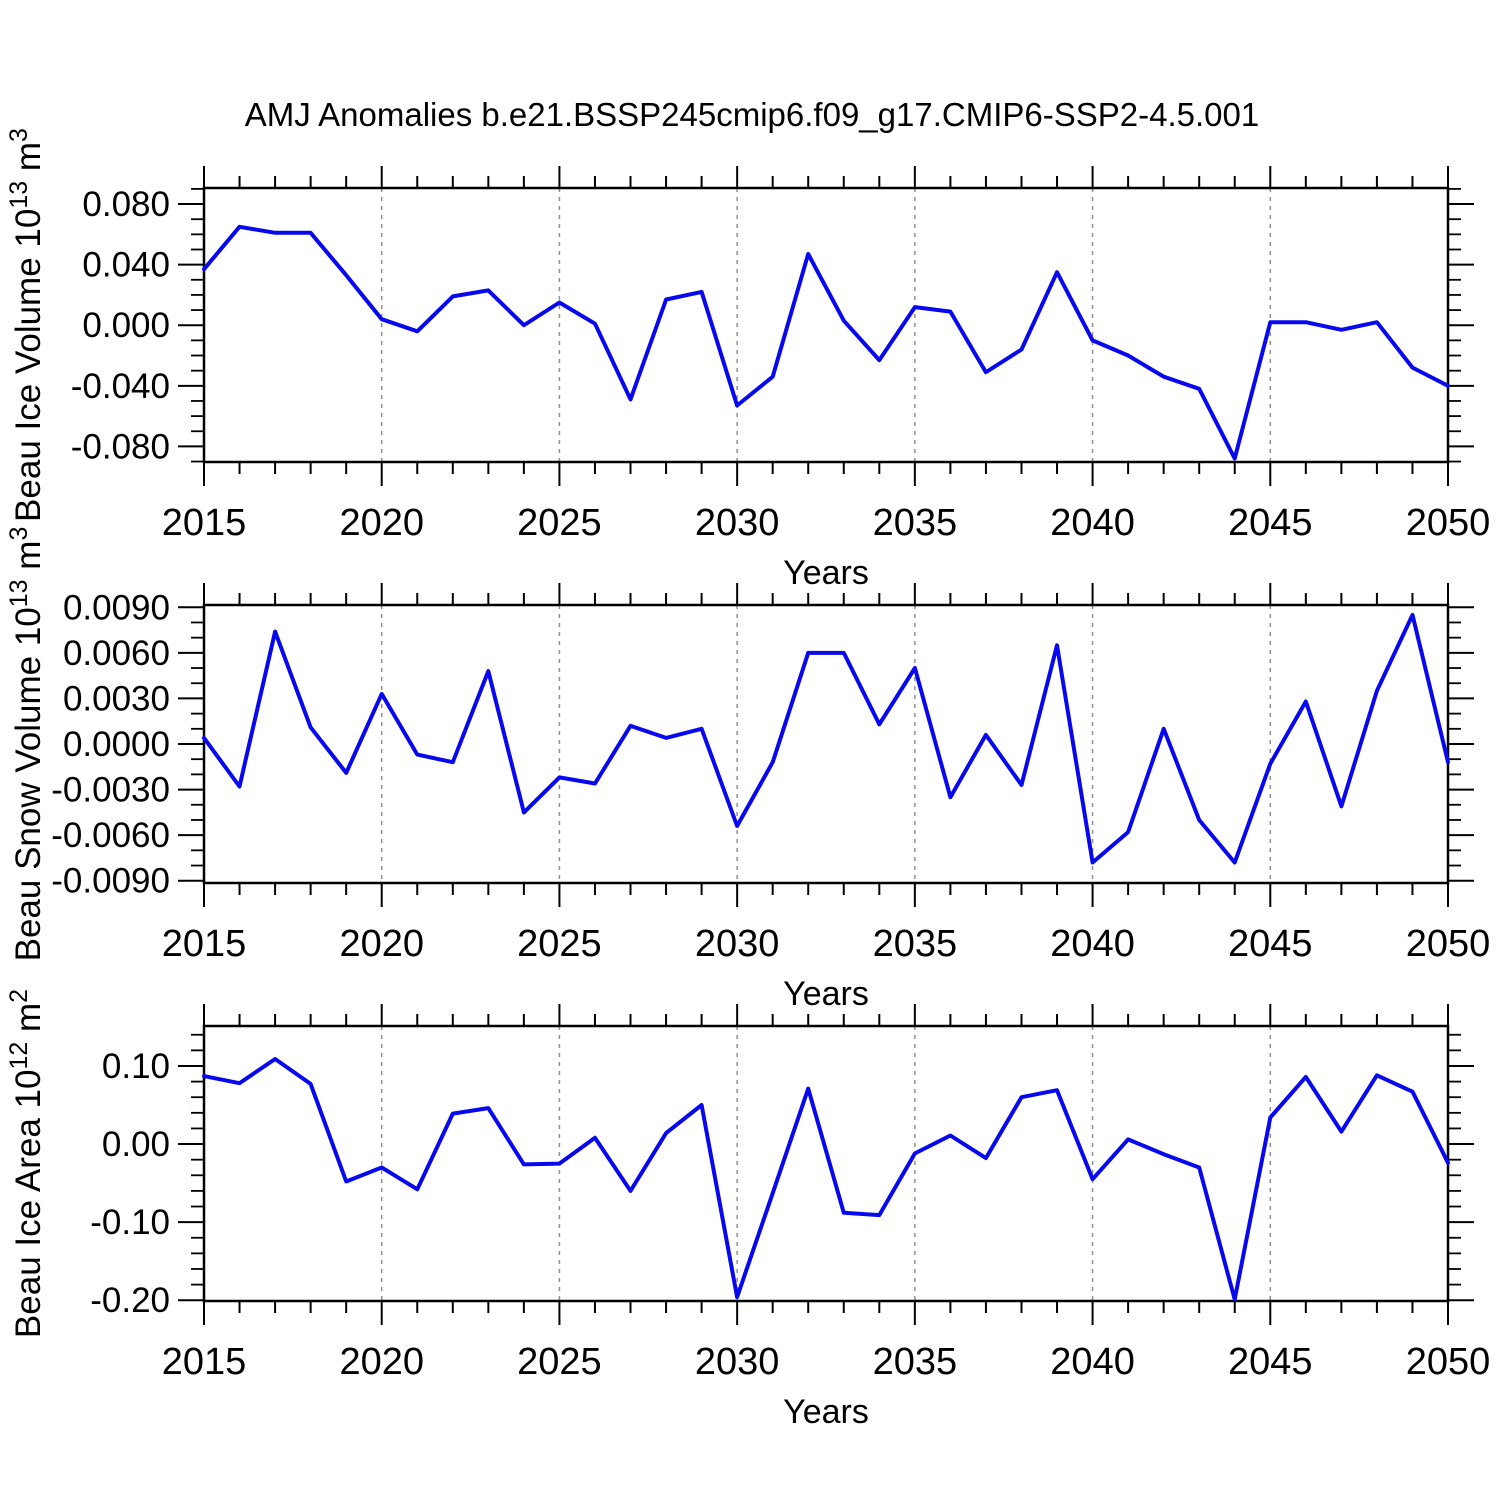 The height and width of the screenshot is (1500, 1500). I want to click on y-tick-label: 0.0030, so click(116, 698).